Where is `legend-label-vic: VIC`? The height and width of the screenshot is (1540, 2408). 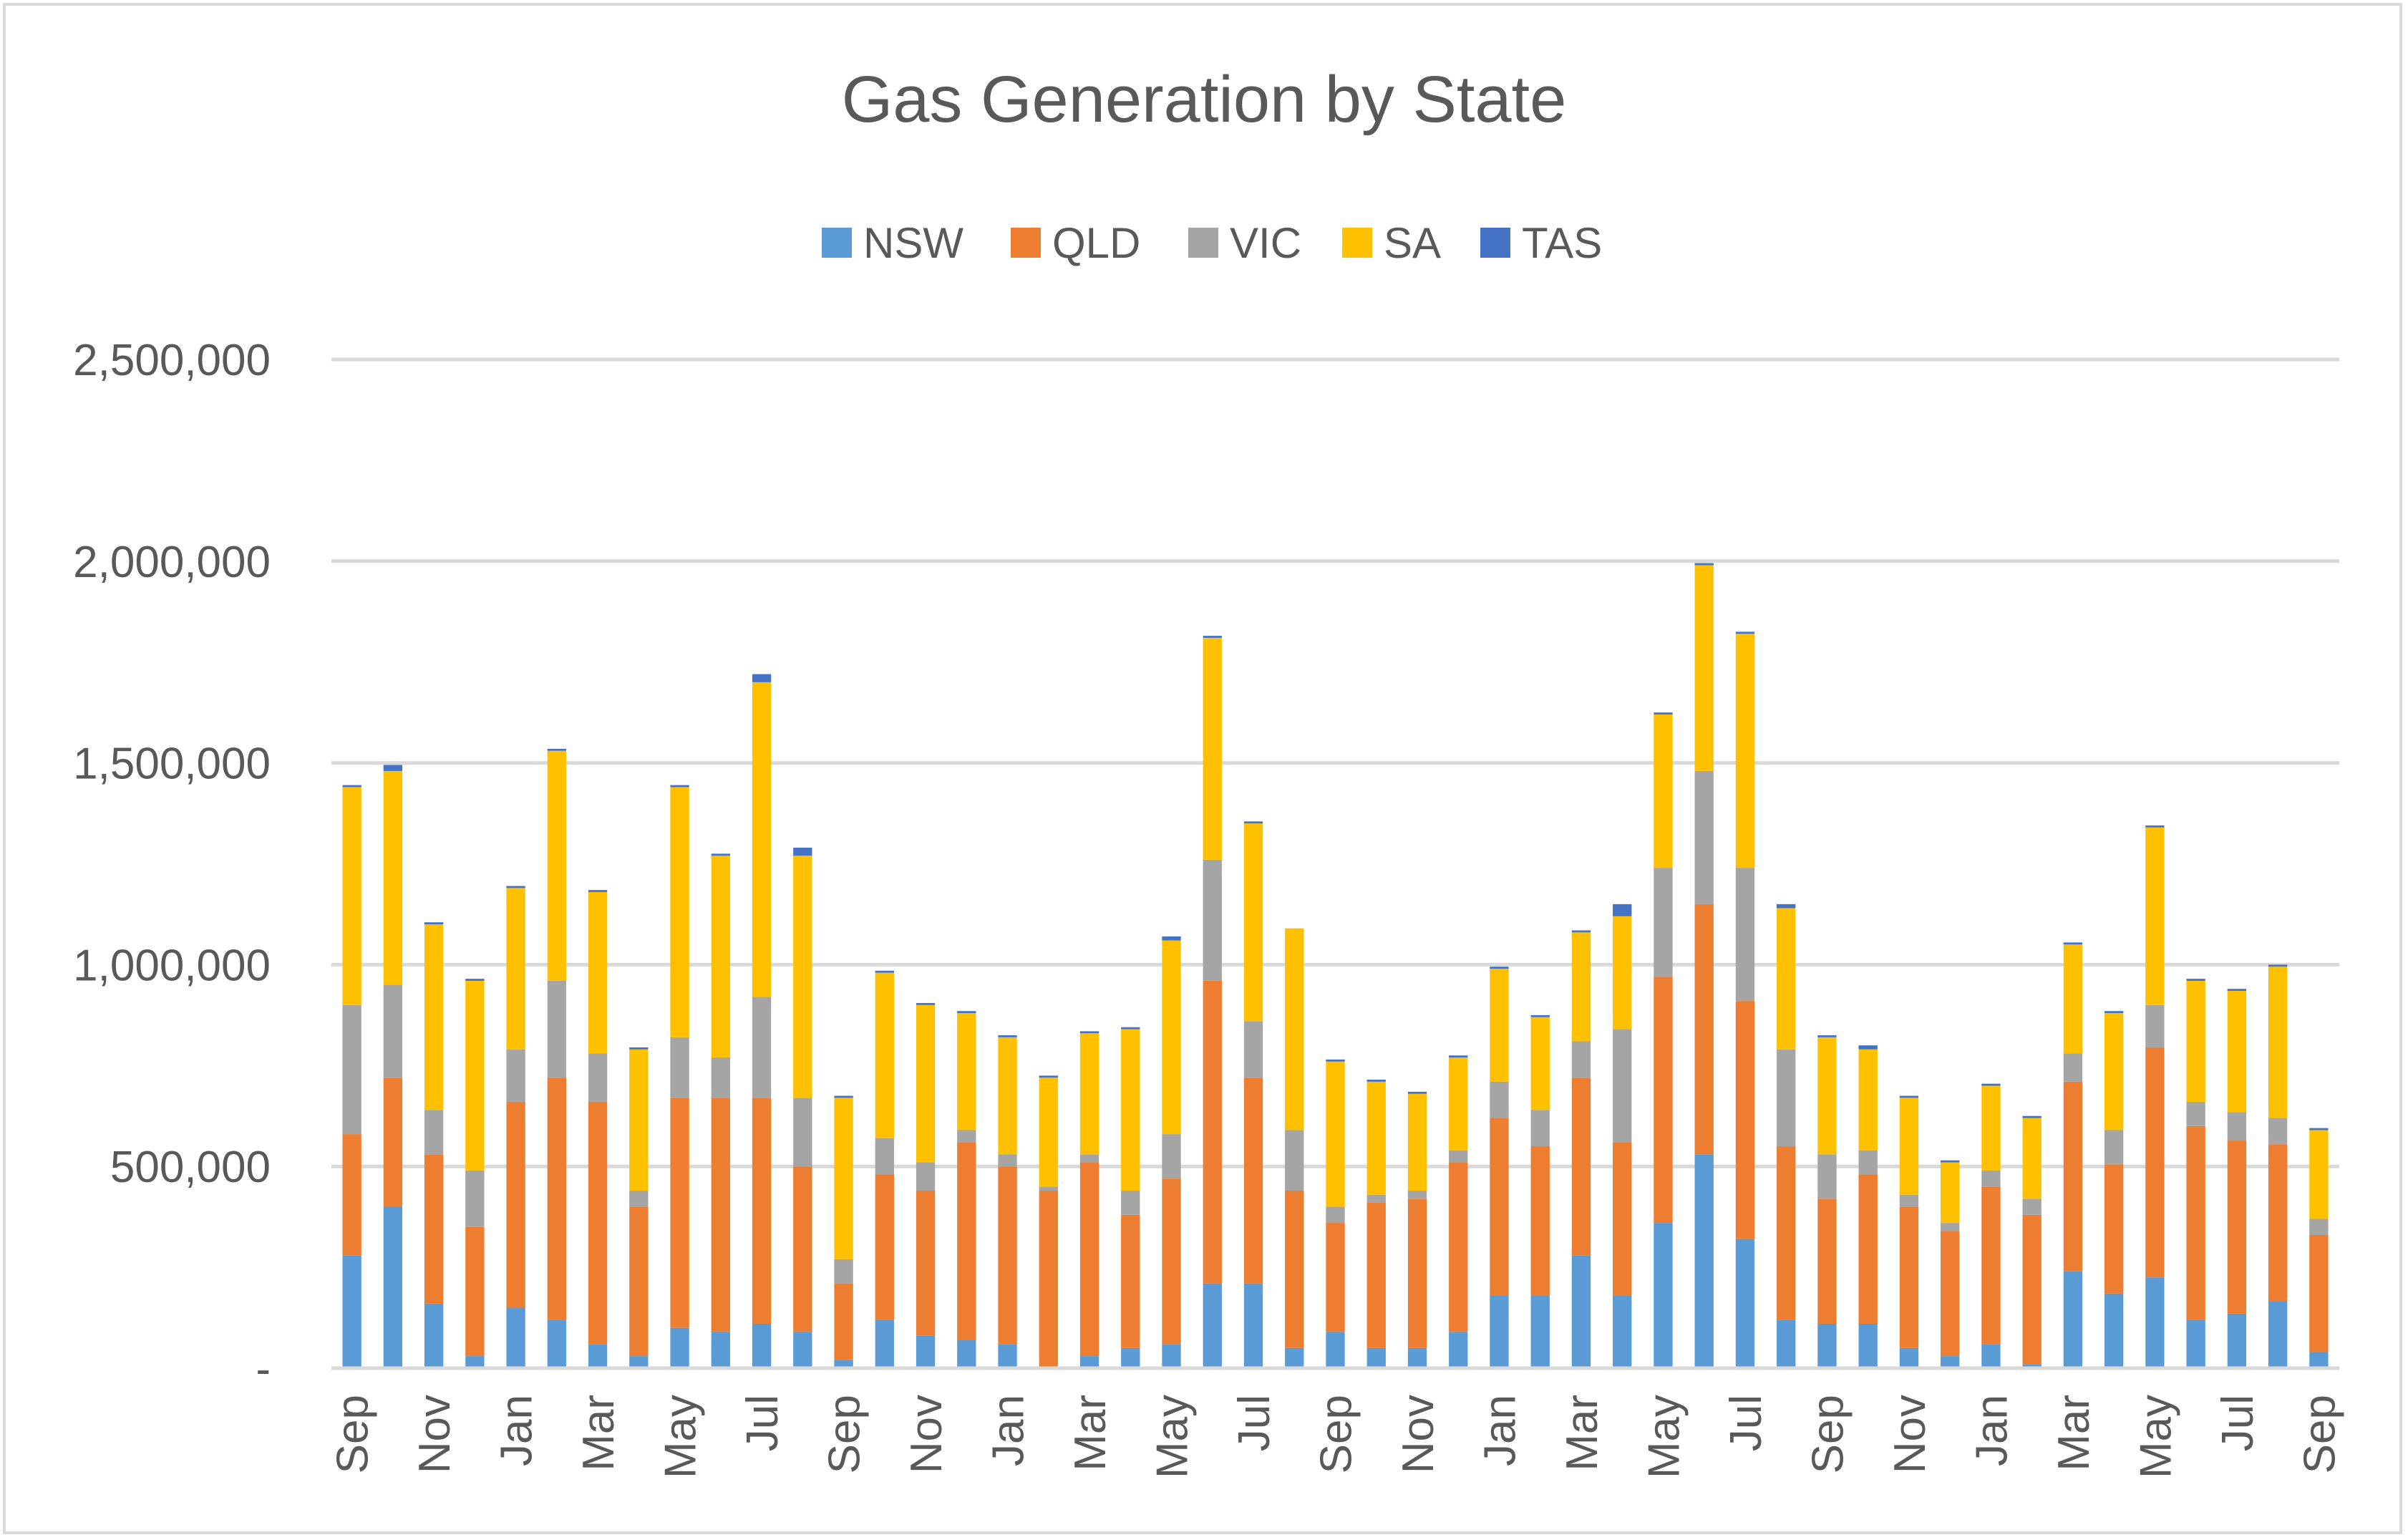
legend-label-vic: VIC is located at coordinates (1266, 243).